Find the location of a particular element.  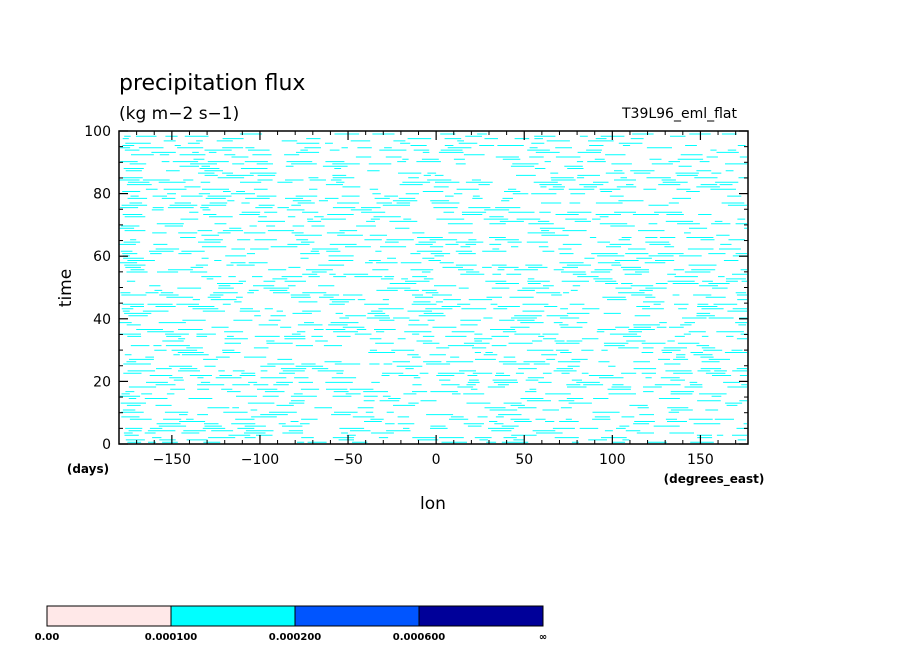

x-axis-units: (degrees_east) is located at coordinates (714, 479).